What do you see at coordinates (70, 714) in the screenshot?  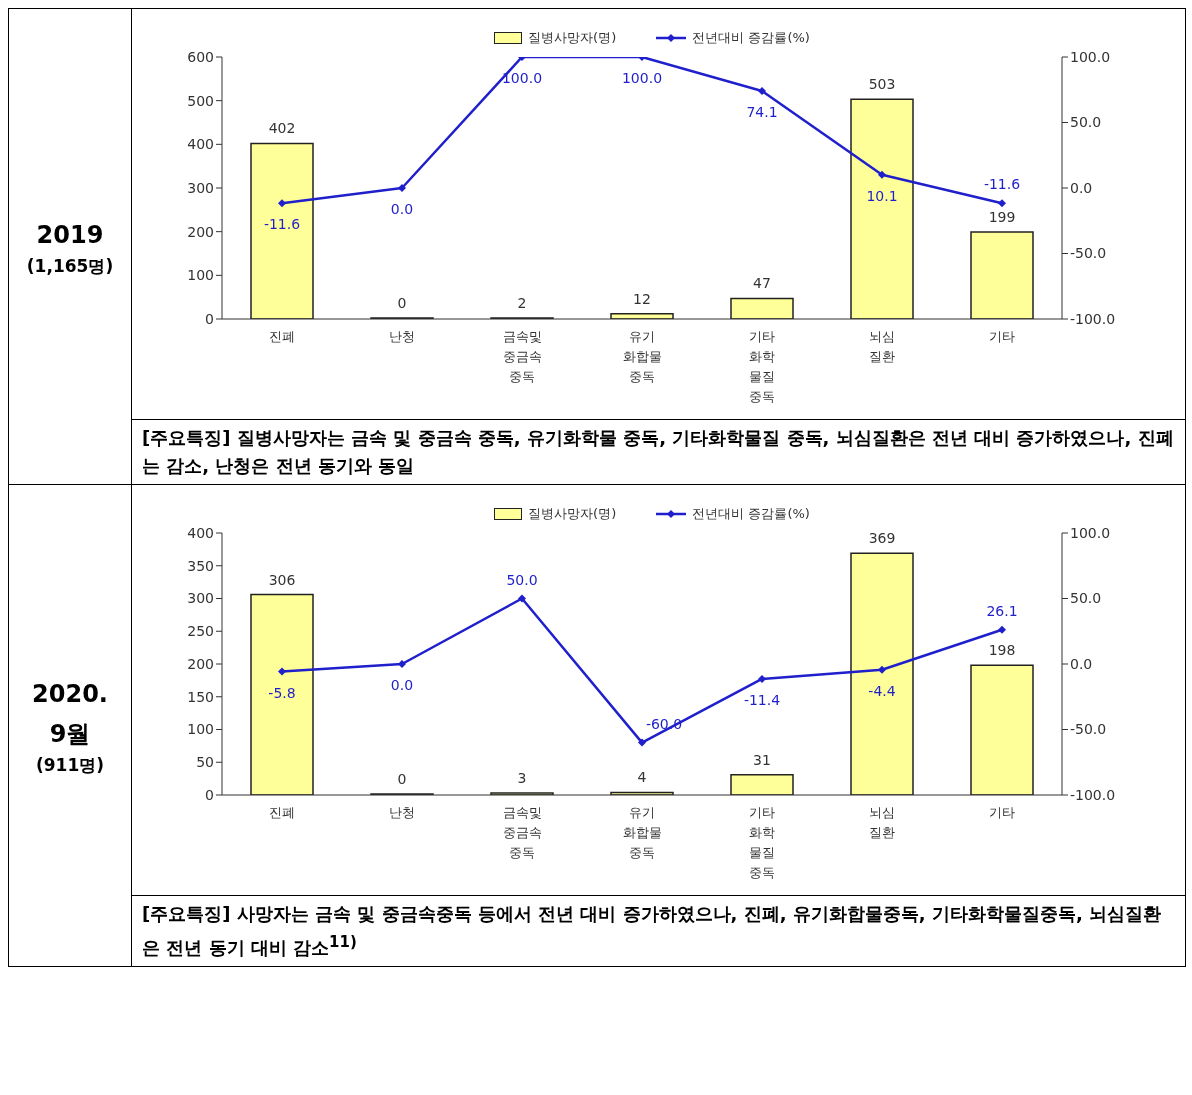 I see `text: 2020. 9월` at bounding box center [70, 714].